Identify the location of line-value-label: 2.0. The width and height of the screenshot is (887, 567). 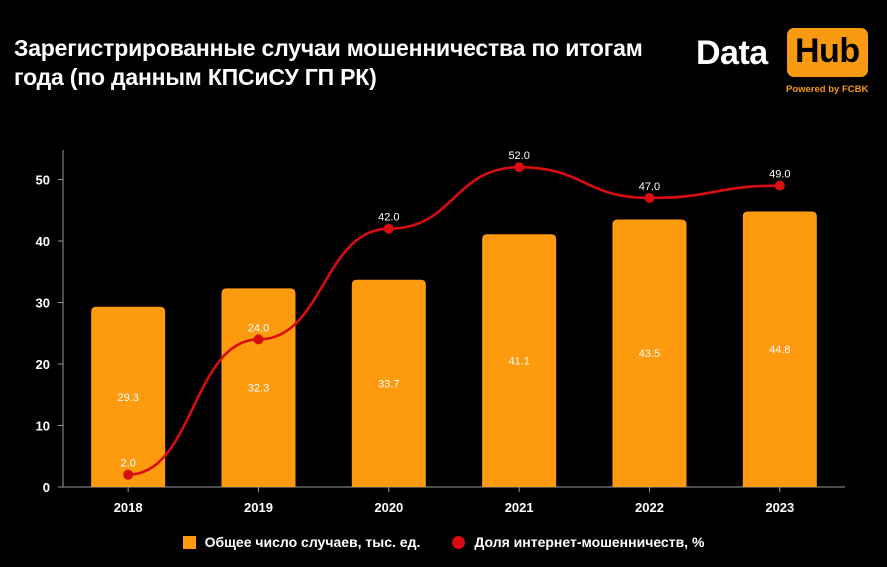
(128, 464).